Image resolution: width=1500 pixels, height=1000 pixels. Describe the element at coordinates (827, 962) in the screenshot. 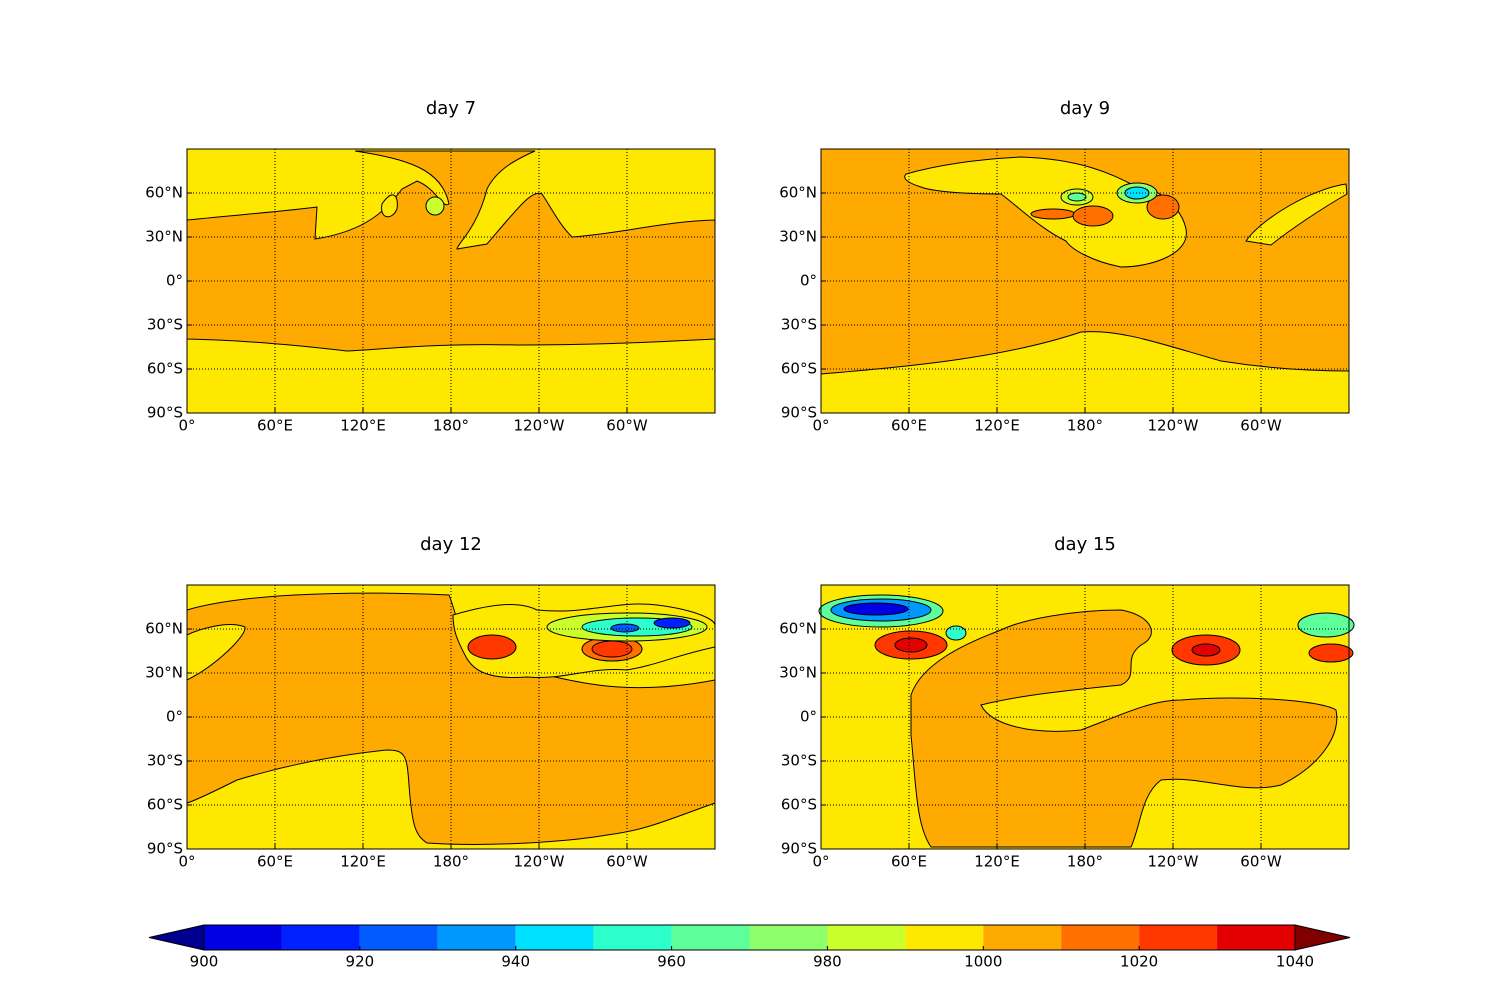

I see `colorbar-tick-label: 980` at that location.